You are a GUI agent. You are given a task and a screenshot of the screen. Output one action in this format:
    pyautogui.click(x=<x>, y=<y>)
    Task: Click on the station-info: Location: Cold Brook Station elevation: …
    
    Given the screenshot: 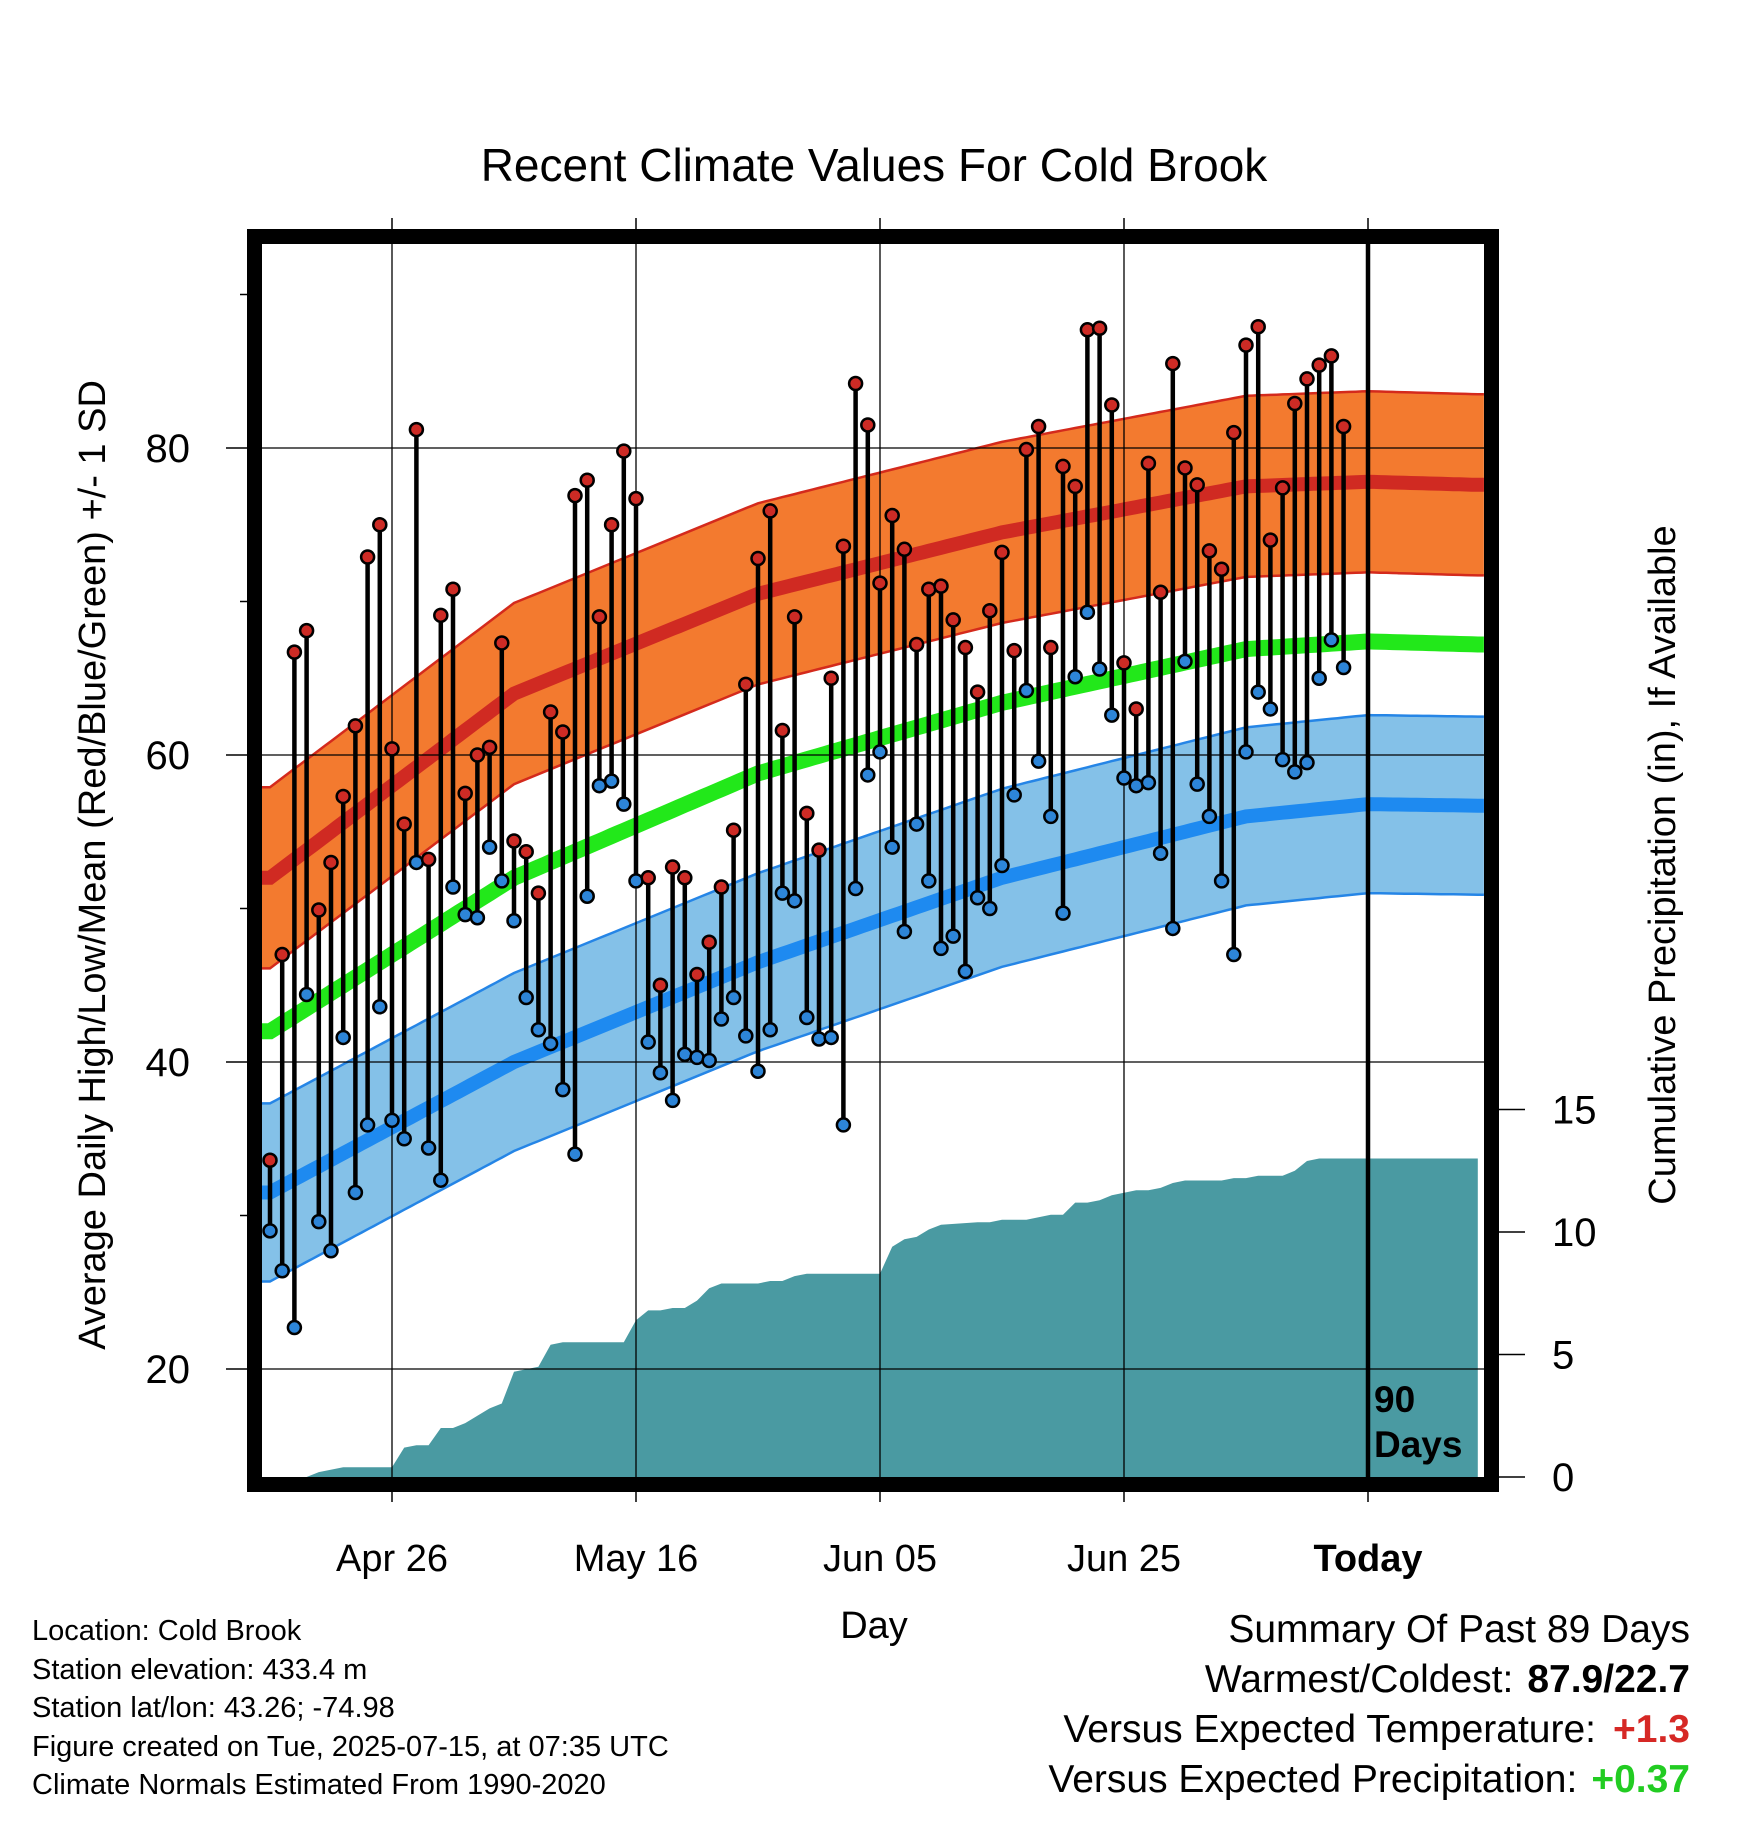 What is the action you would take?
    pyautogui.click(x=350, y=1708)
    